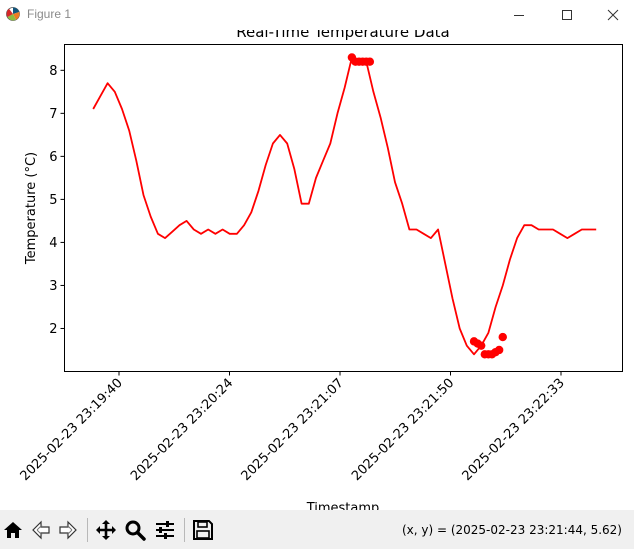 The height and width of the screenshot is (549, 634). What do you see at coordinates (403, 430) in the screenshot?
I see `x-tick-label: 2025-02-23 23:21:50` at bounding box center [403, 430].